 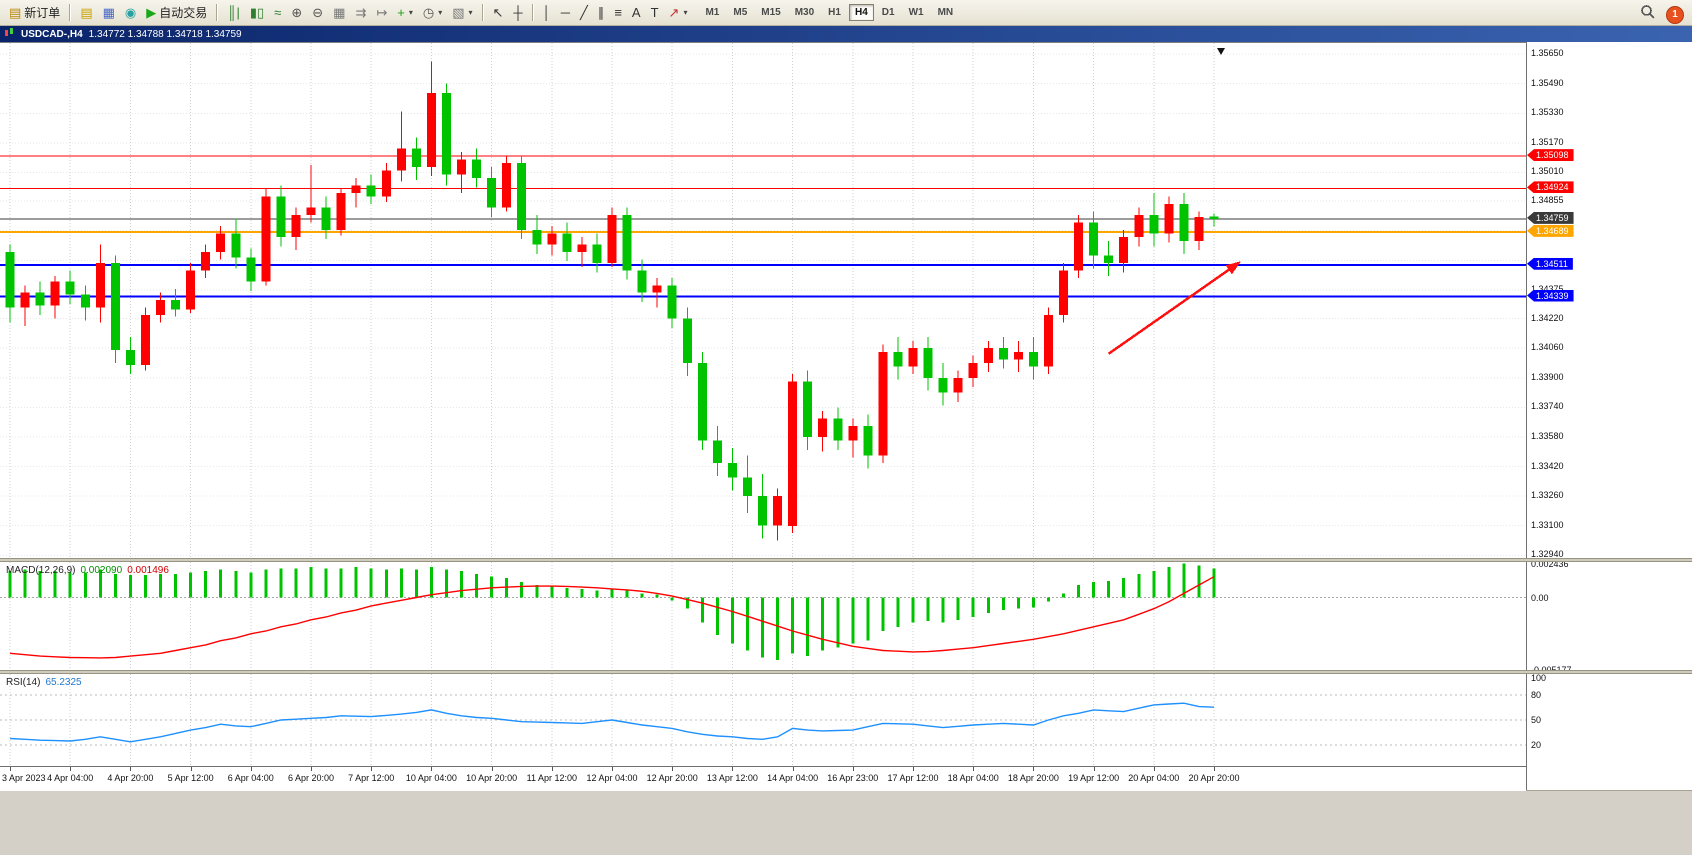 I want to click on channel-icon: ∥, so click(x=601, y=12).